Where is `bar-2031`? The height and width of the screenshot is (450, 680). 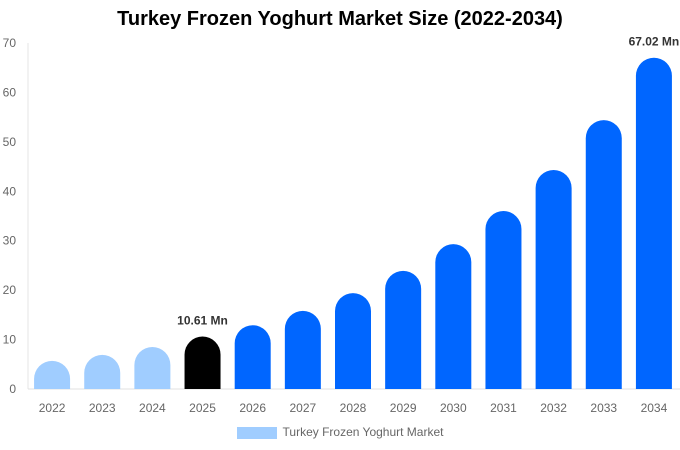 bar-2031 is located at coordinates (503, 300).